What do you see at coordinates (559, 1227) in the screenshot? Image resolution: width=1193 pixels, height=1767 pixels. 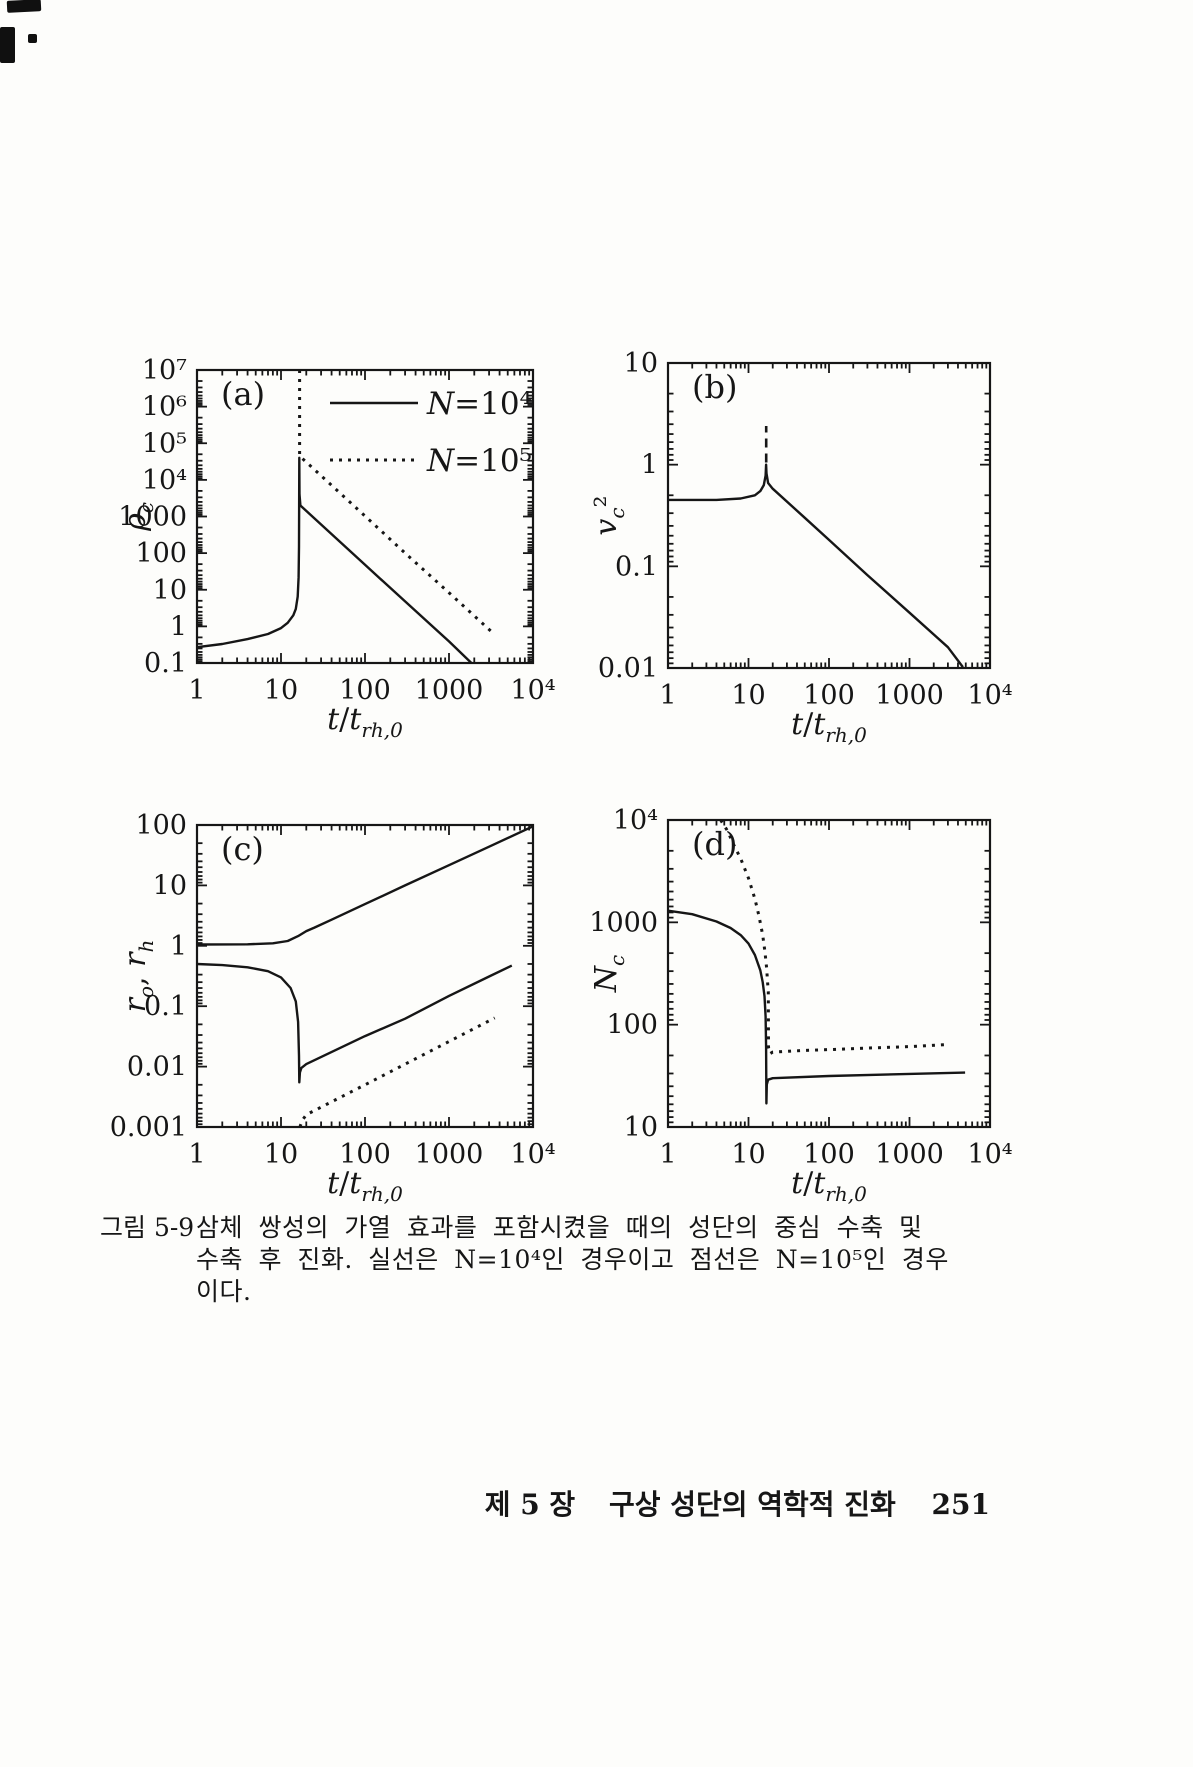 I see `figure-caption-line: 삼체 쌍성의 가열 효과를 포함시켰을 때의 성단의 중심 수축 및` at bounding box center [559, 1227].